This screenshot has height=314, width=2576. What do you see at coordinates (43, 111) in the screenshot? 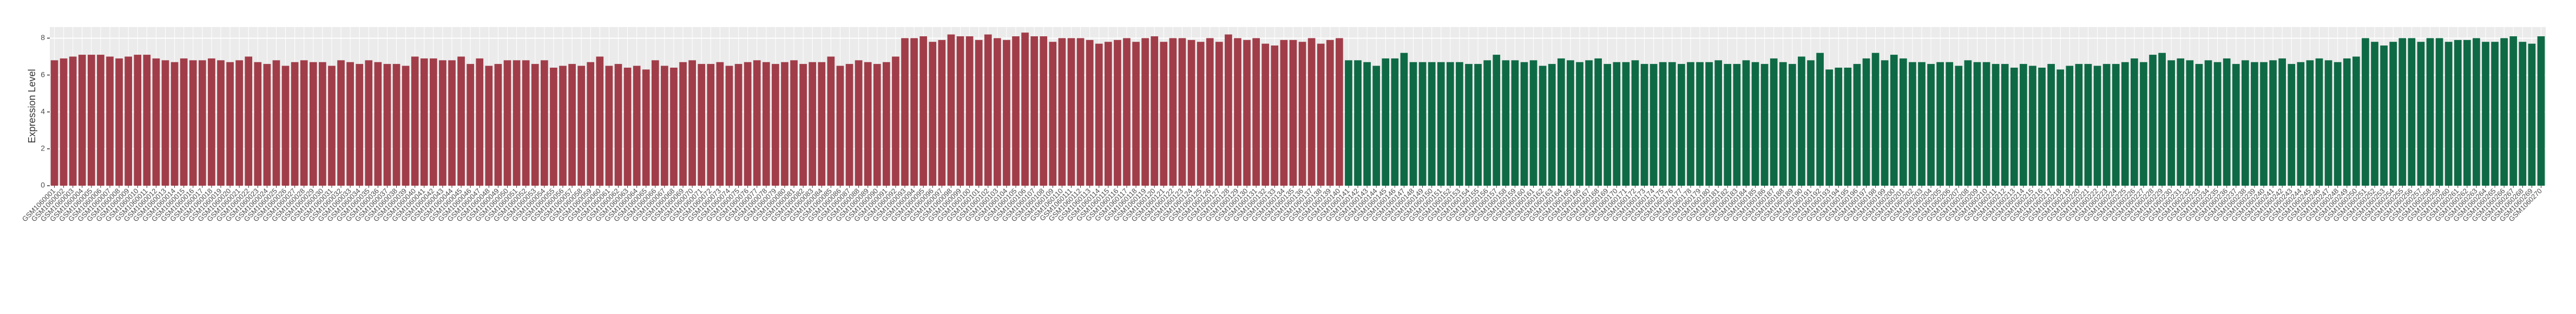
I see `y-tick-label: 4` at bounding box center [43, 111].